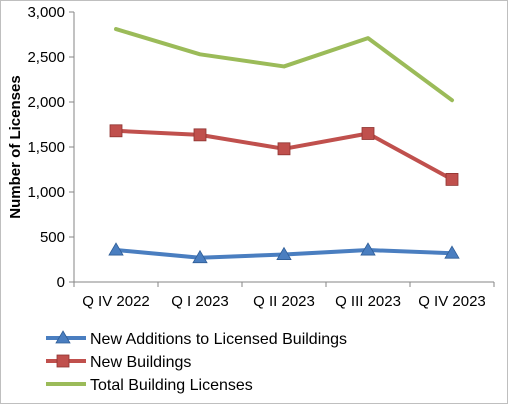 The image size is (508, 404). I want to click on legend-label: New Buildings, so click(140, 362).